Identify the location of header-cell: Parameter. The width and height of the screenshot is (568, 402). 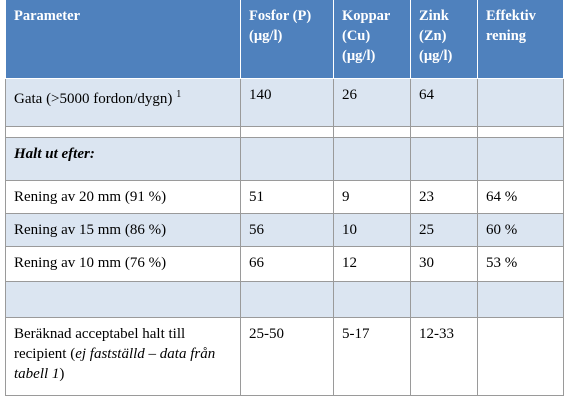
(123, 39).